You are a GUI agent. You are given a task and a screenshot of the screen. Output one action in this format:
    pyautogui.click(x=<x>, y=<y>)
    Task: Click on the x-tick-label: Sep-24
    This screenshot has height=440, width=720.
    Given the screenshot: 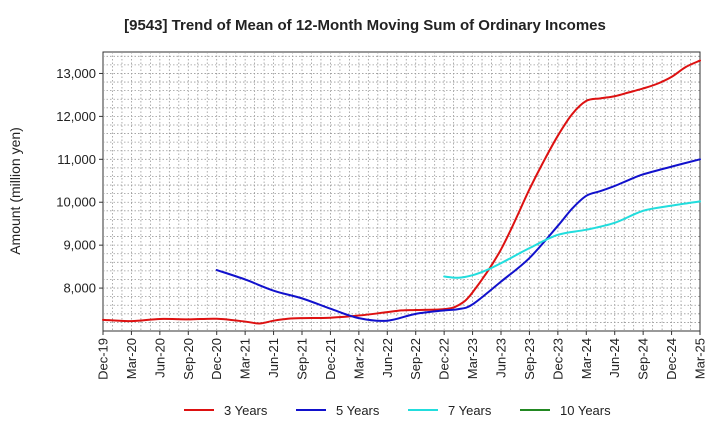 What is the action you would take?
    pyautogui.click(x=643, y=359)
    